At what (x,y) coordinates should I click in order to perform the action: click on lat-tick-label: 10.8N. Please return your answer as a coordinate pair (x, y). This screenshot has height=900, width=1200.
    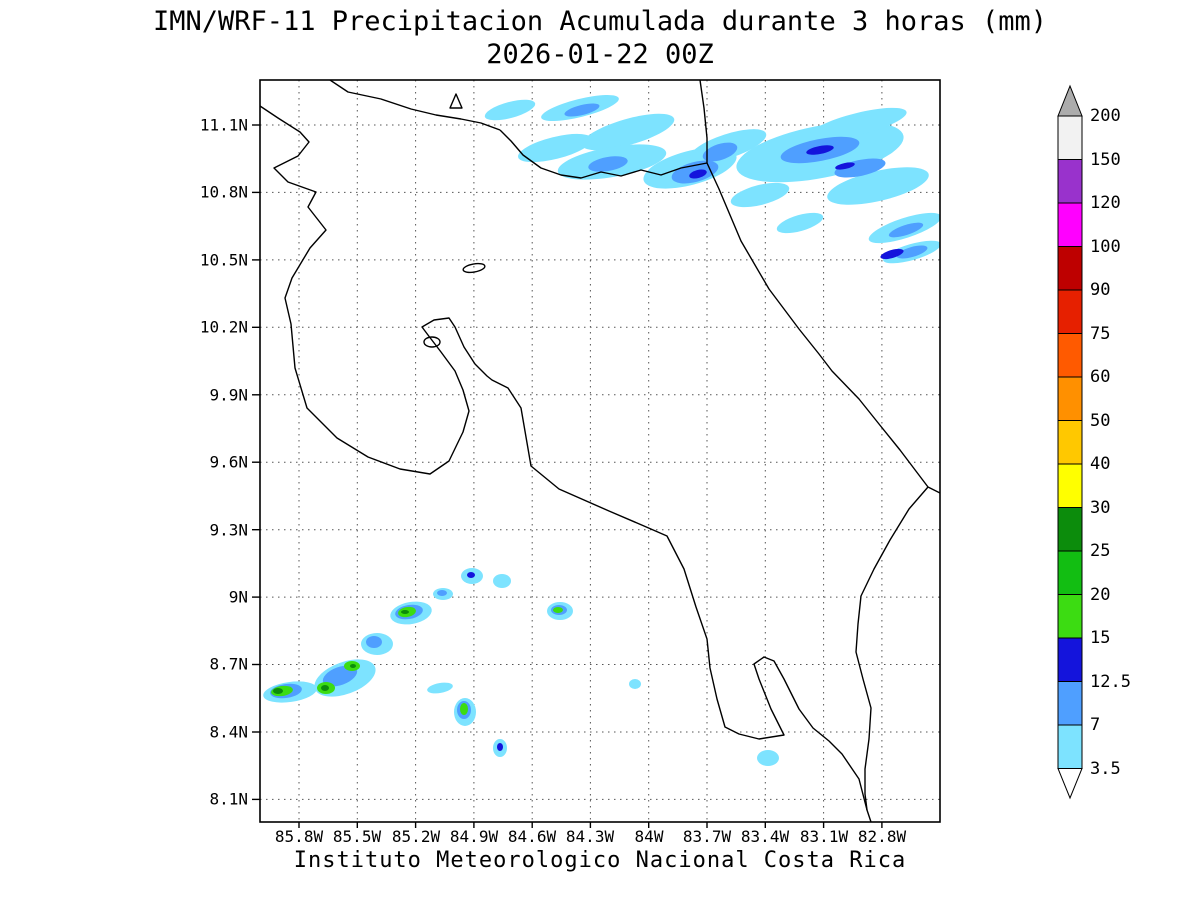
    Looking at the image, I should click on (223, 192).